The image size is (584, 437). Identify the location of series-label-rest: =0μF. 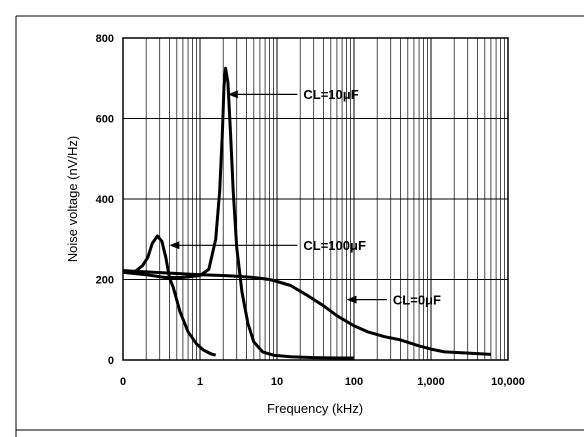
(425, 299).